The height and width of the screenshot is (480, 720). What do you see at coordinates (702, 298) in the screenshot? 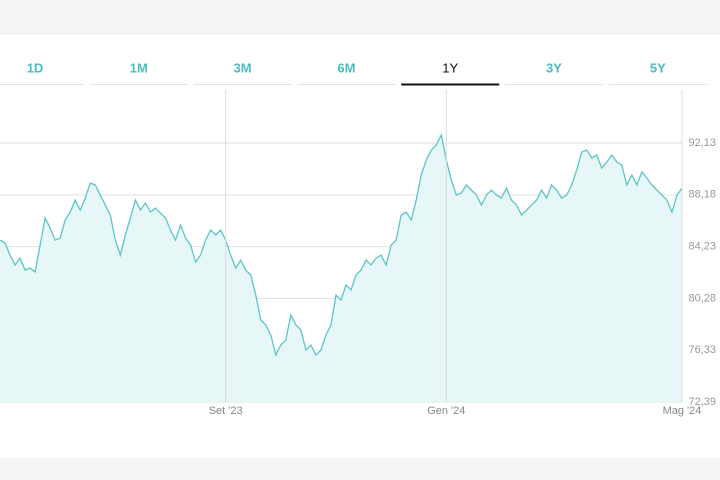
I see `y-tick-label: 80,28` at bounding box center [702, 298].